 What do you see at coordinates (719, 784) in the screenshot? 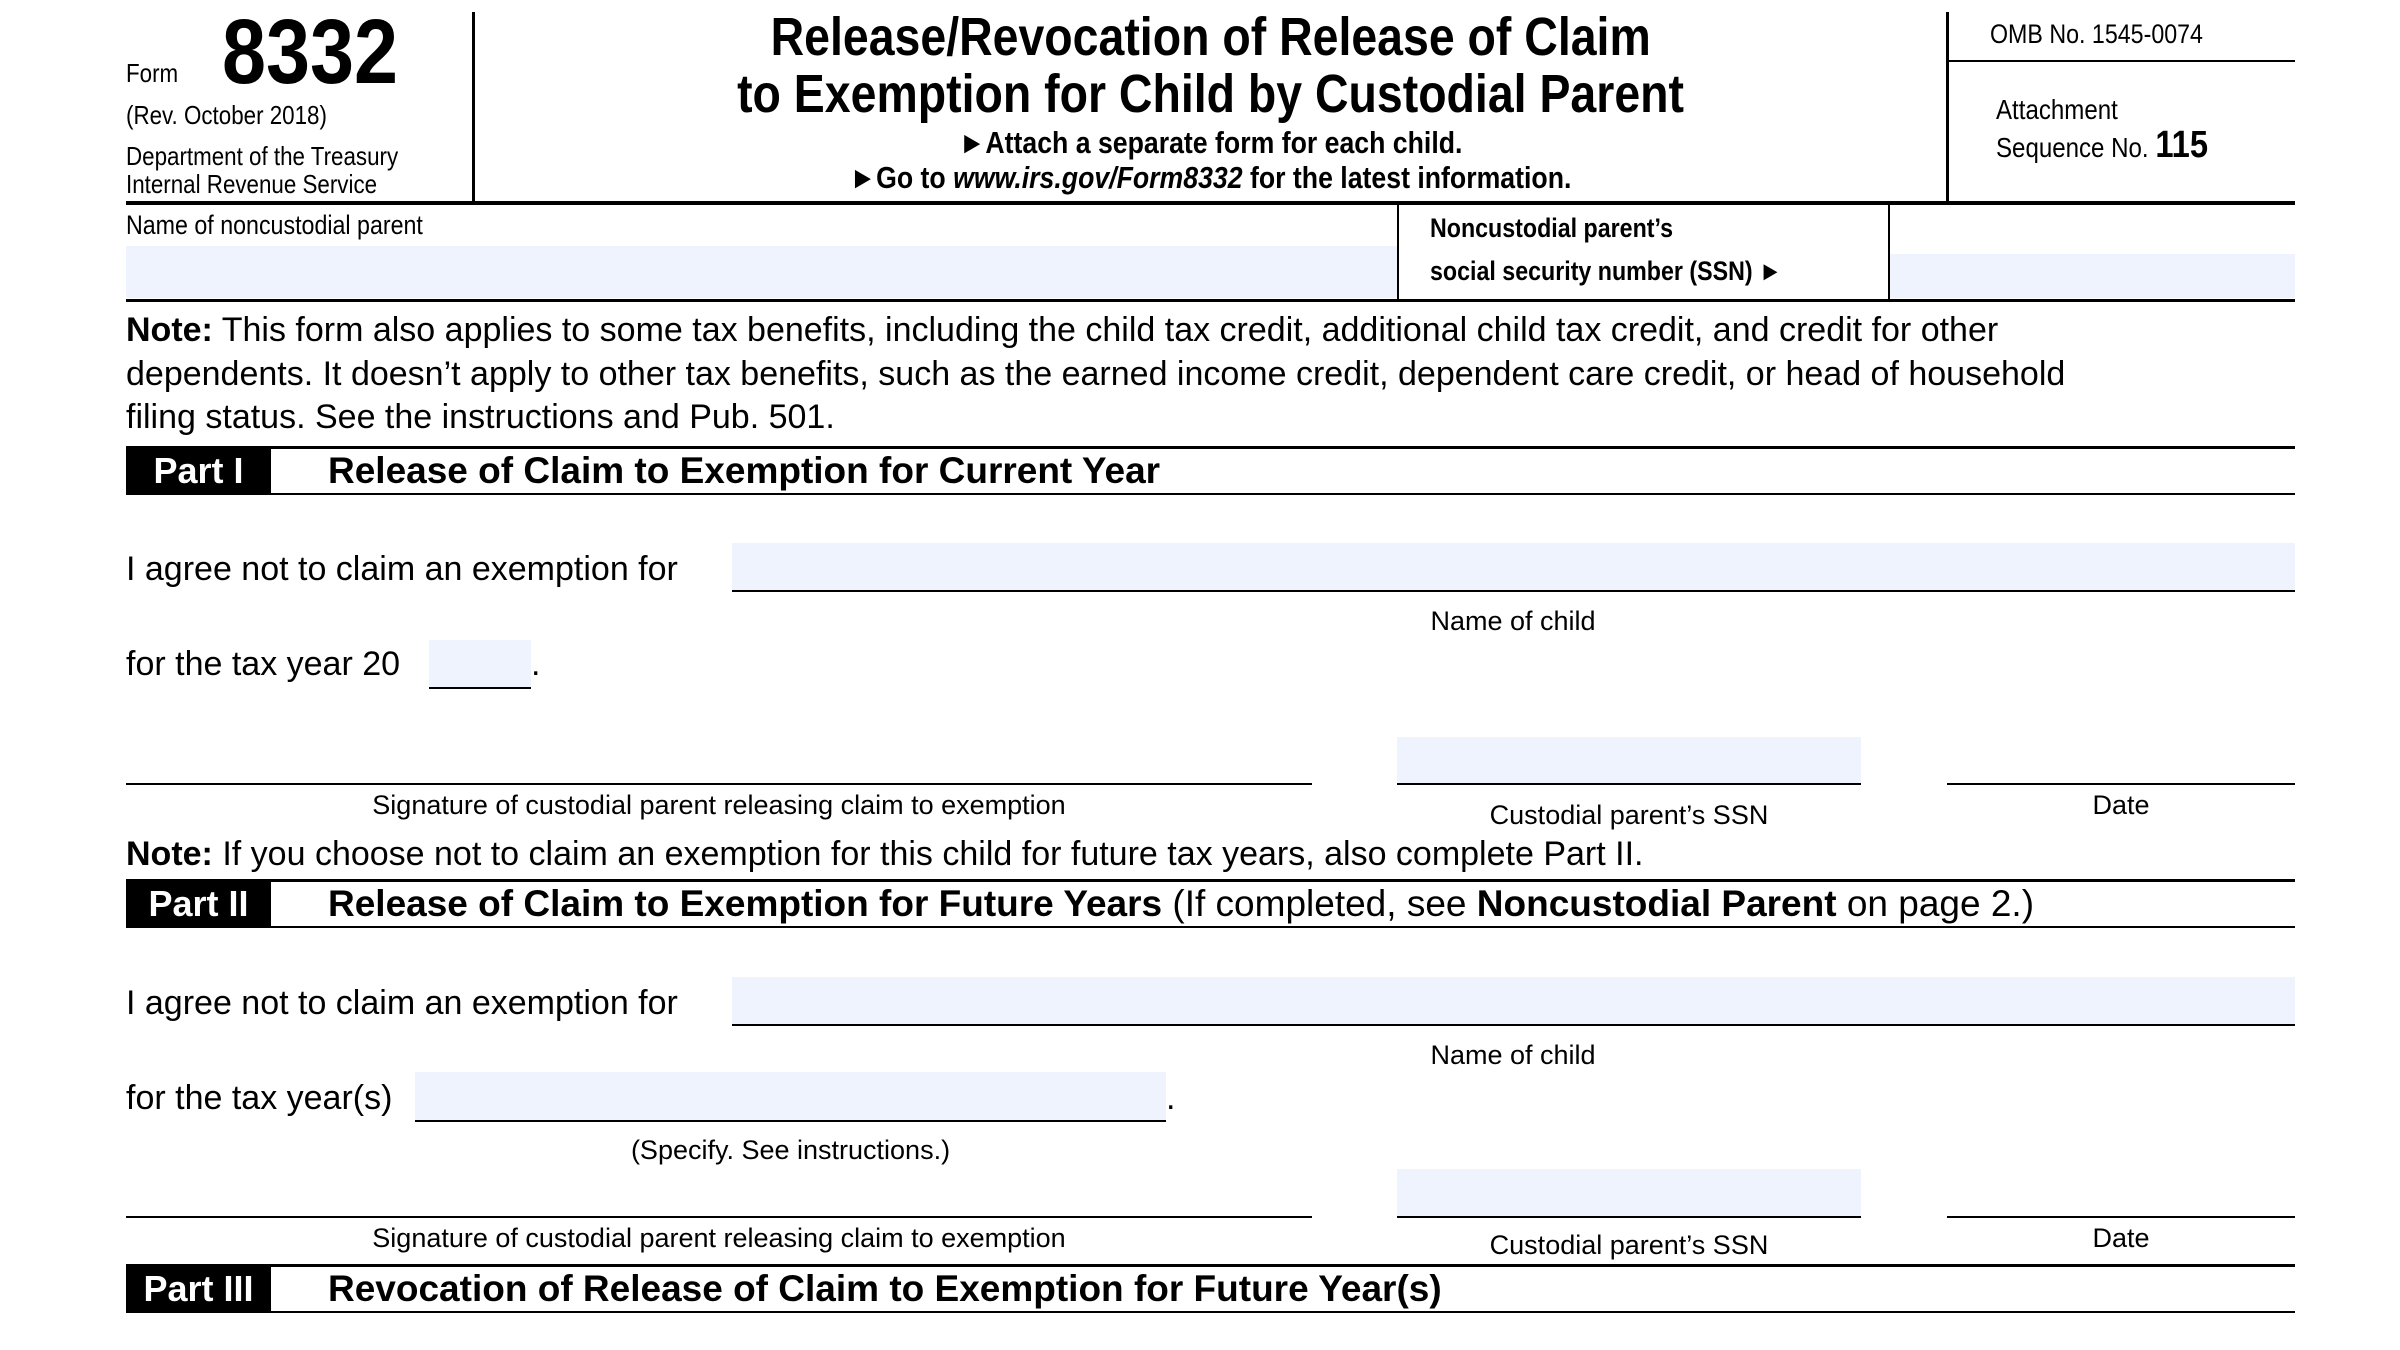
I see `part1-signature-line` at bounding box center [719, 784].